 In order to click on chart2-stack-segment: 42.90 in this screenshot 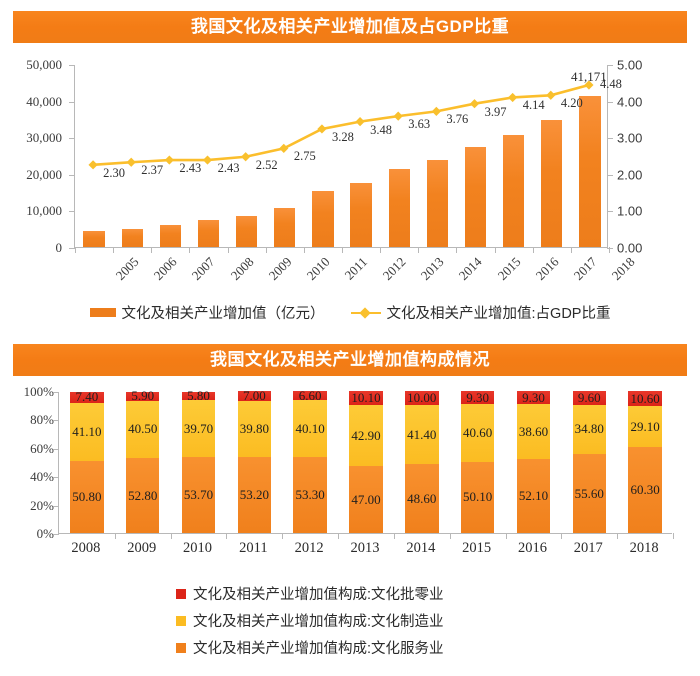, I will do `click(366, 436)`.